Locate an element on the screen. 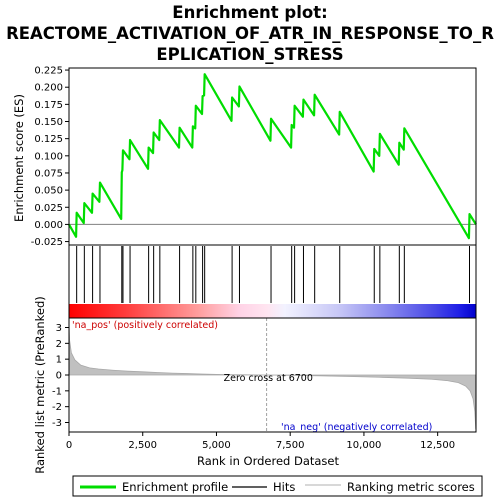 The width and height of the screenshot is (500, 500). x-tick-label: 0 is located at coordinates (69, 445).